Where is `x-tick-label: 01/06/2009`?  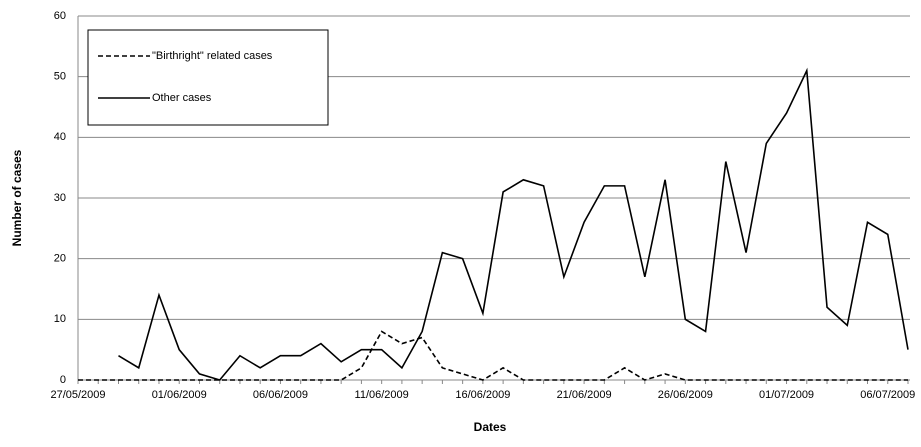
x-tick-label: 01/06/2009 is located at coordinates (179, 395).